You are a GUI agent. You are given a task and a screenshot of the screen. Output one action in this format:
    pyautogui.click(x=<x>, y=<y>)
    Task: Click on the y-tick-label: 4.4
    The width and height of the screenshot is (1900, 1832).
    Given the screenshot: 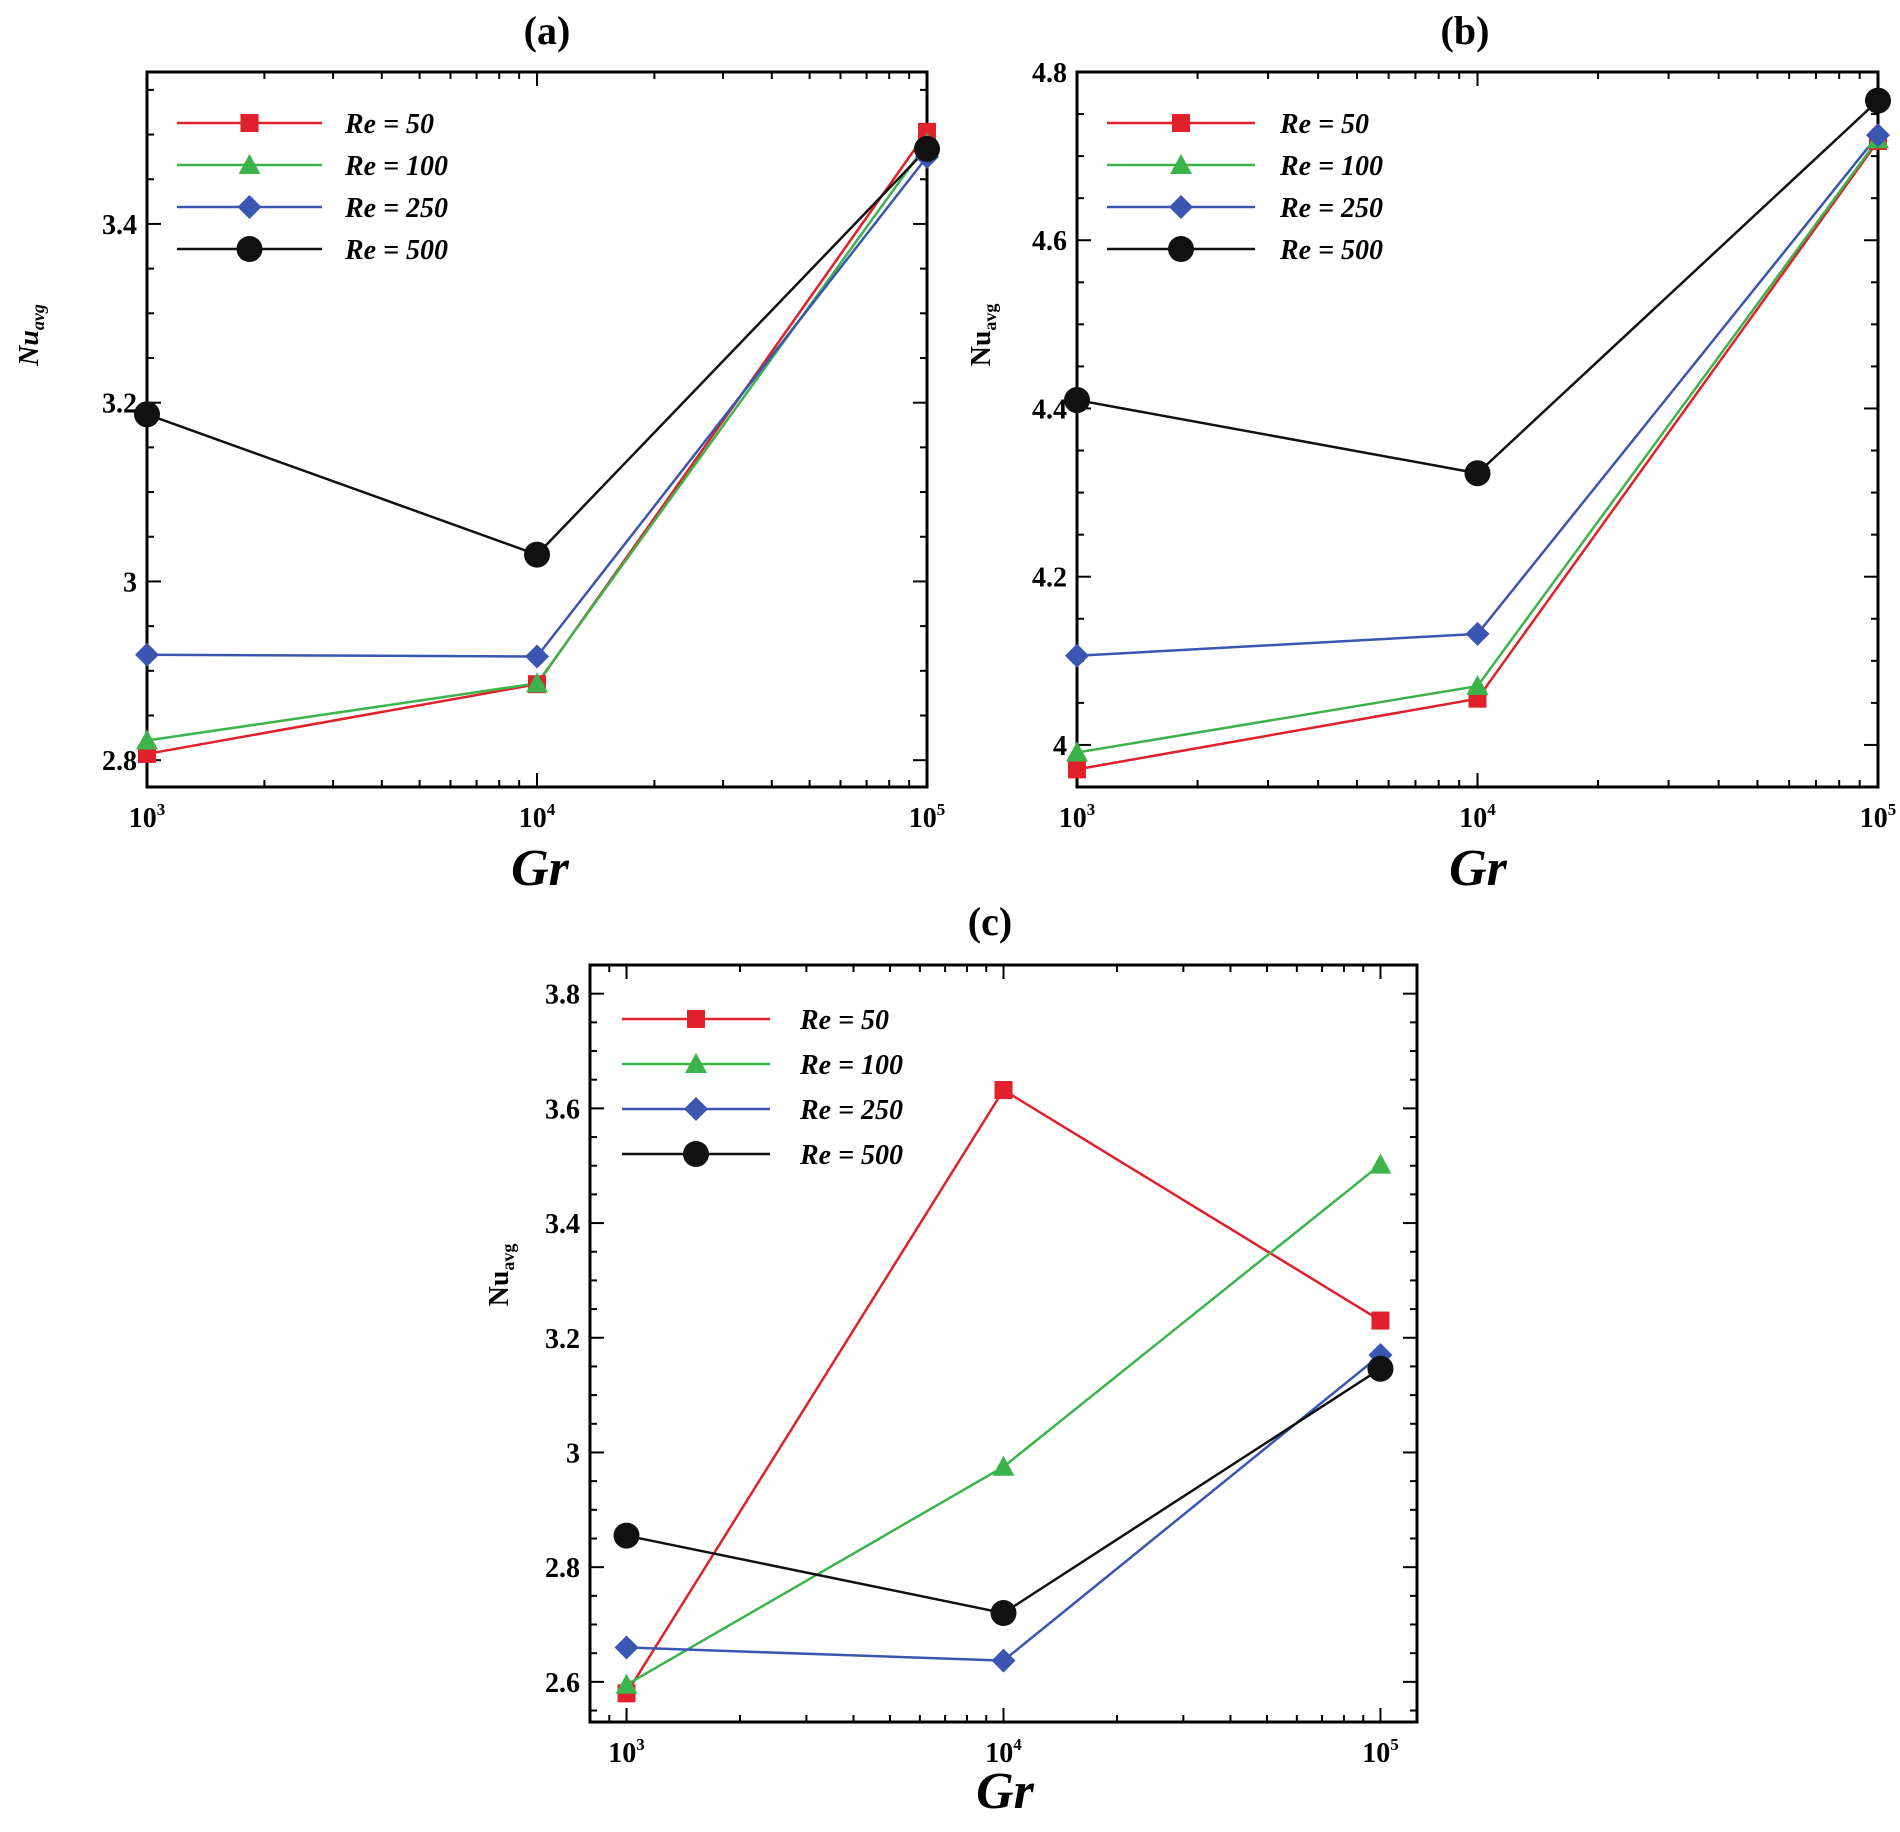 What is the action you would take?
    pyautogui.click(x=1049, y=409)
    